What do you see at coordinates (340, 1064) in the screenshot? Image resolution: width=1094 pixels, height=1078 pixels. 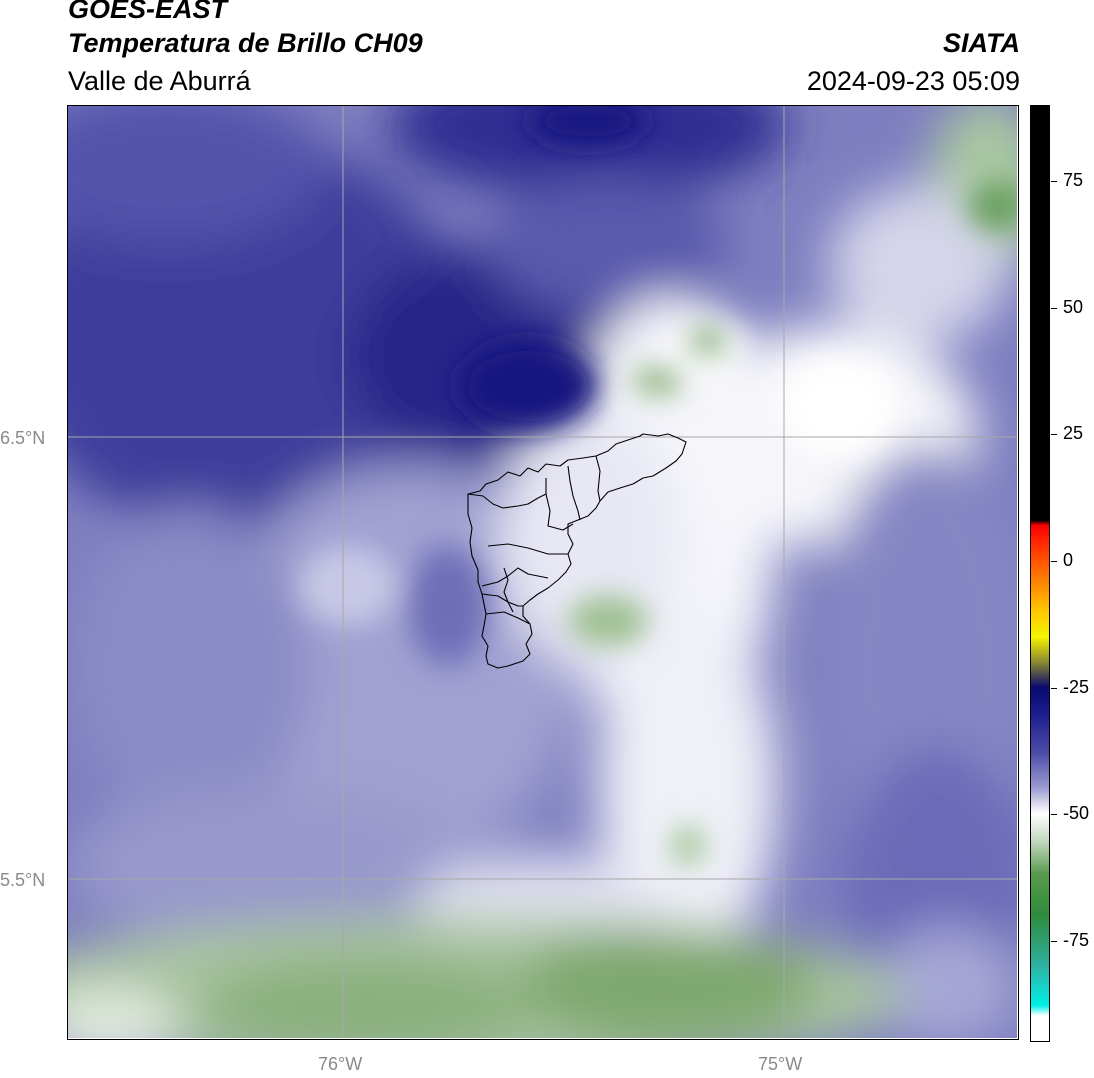 I see `longitude-label-76w: 76°W` at bounding box center [340, 1064].